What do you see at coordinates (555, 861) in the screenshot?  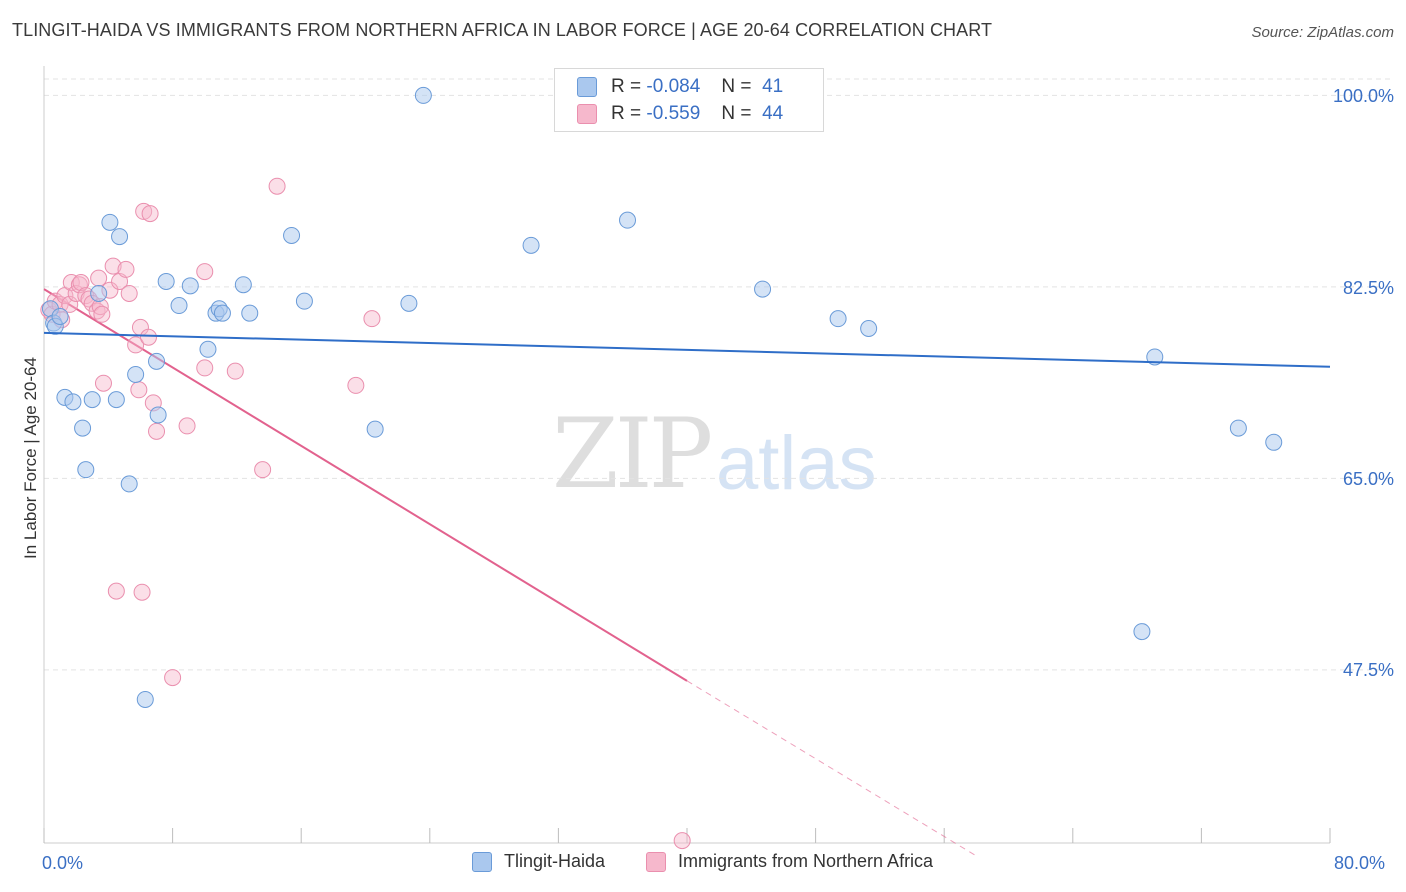 I see `bottom-legend-label-tlingit: Tlingit-Haida` at bounding box center [555, 861].